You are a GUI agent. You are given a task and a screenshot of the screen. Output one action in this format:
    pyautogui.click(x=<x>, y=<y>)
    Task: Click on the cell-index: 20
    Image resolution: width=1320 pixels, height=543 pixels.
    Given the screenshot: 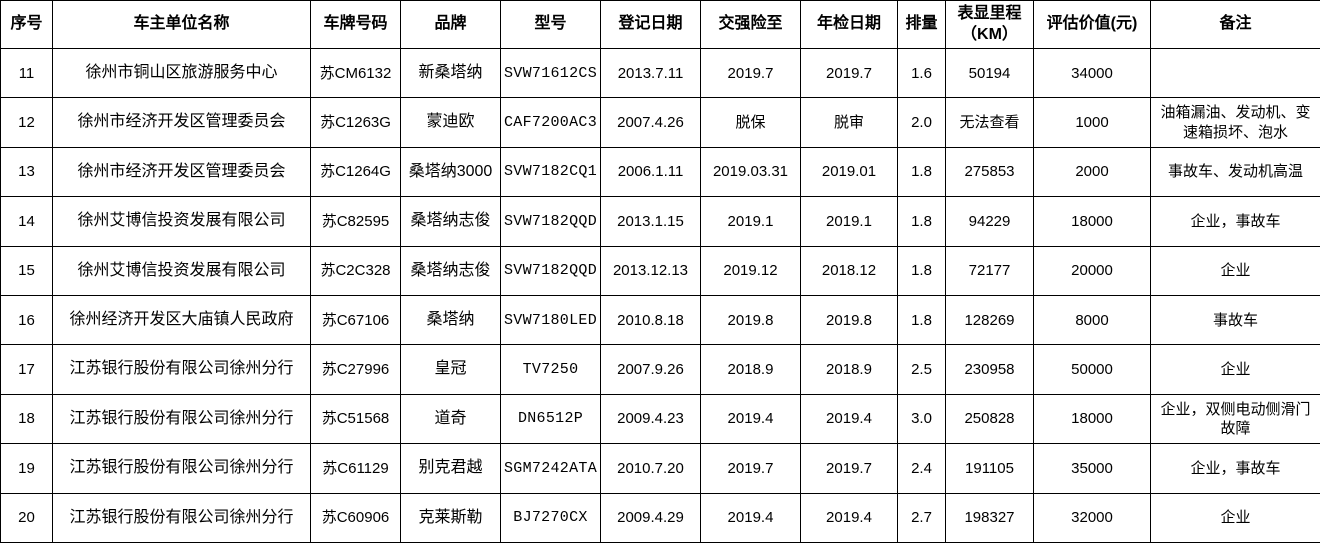 What is the action you would take?
    pyautogui.click(x=26, y=517)
    